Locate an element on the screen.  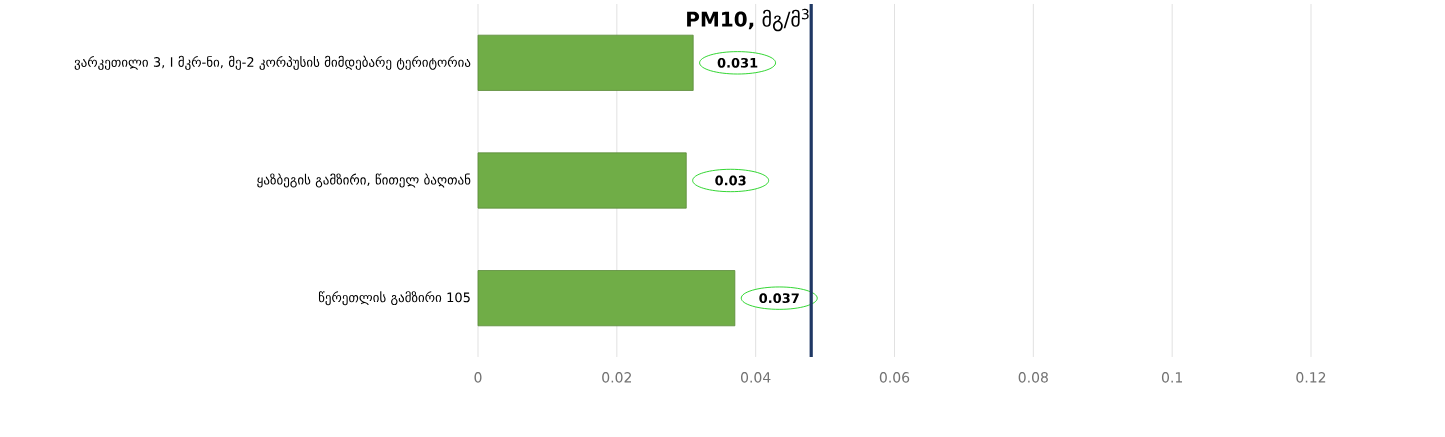
x-tick-label: 0.06 is located at coordinates (894, 377).